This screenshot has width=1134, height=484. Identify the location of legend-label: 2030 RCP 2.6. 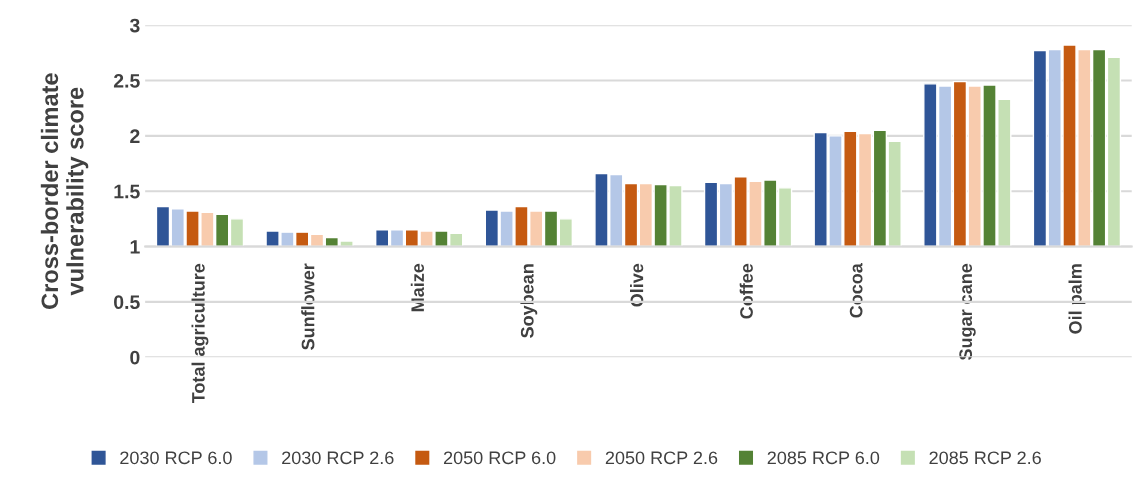
(338, 458).